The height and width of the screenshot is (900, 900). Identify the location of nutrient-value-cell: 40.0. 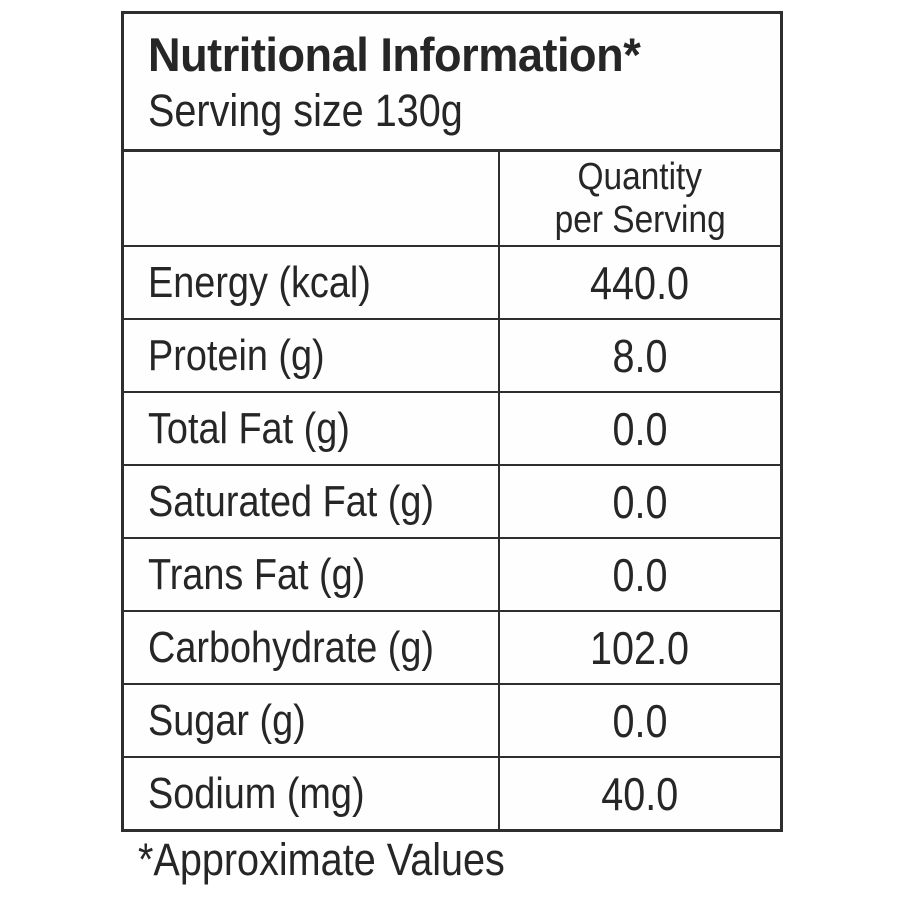
(639, 793).